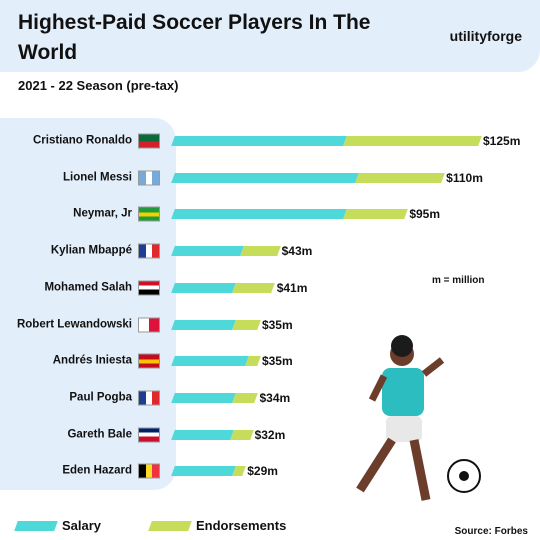 The height and width of the screenshot is (540, 540). I want to click on total-label: $43m, so click(297, 251).